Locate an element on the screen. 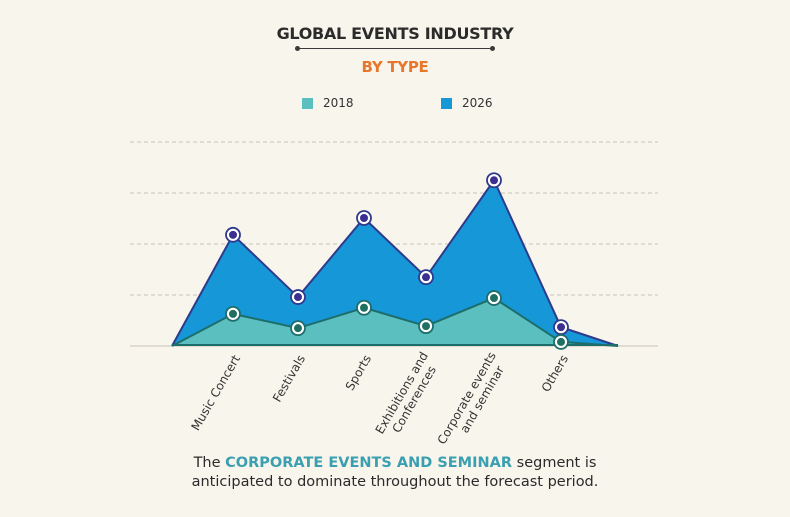  x-tick-label: Sports is located at coordinates (358, 373).